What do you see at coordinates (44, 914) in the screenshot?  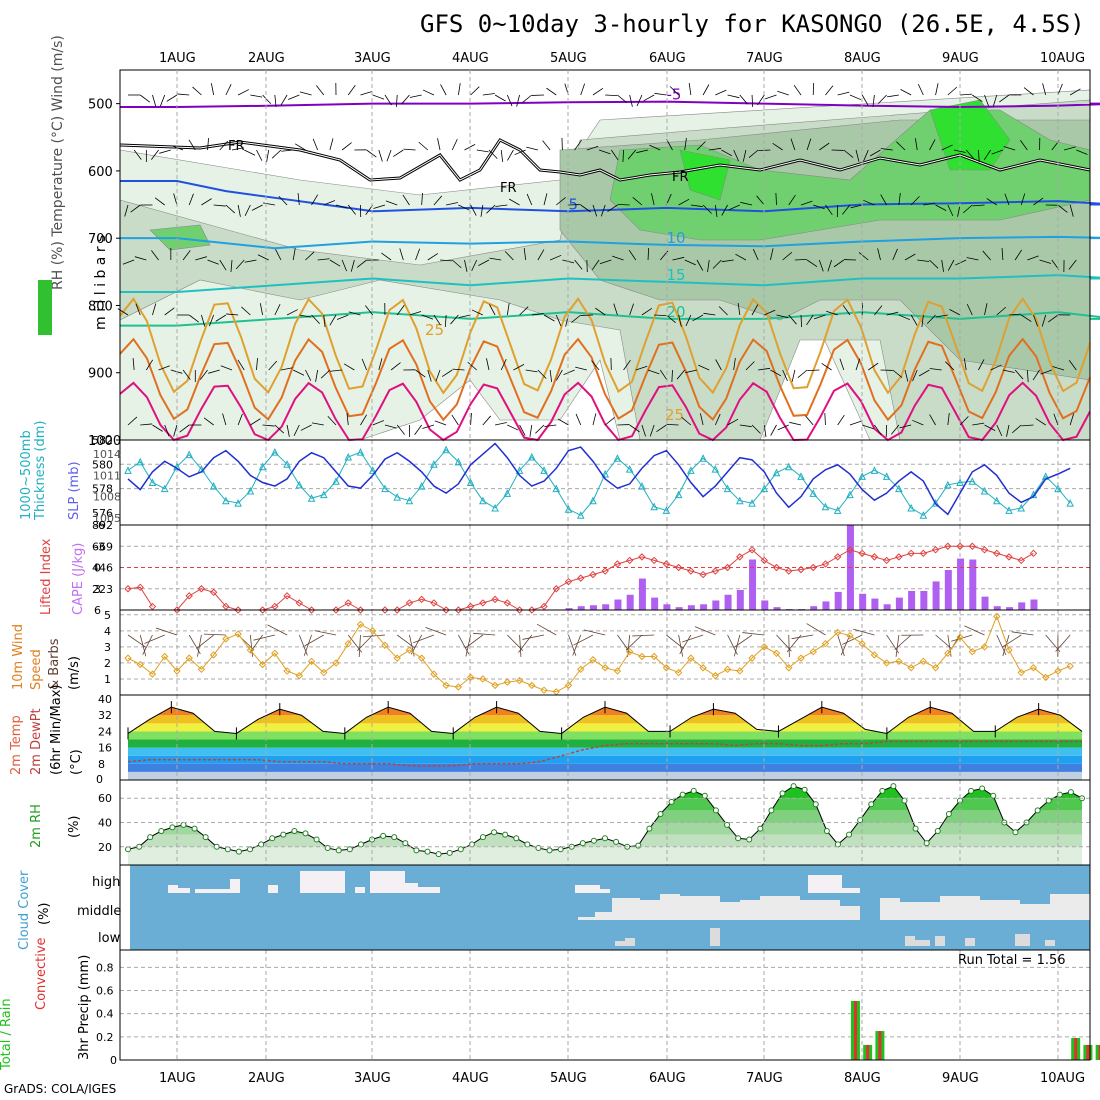 I see `cloud-yunit: (%)` at bounding box center [44, 914].